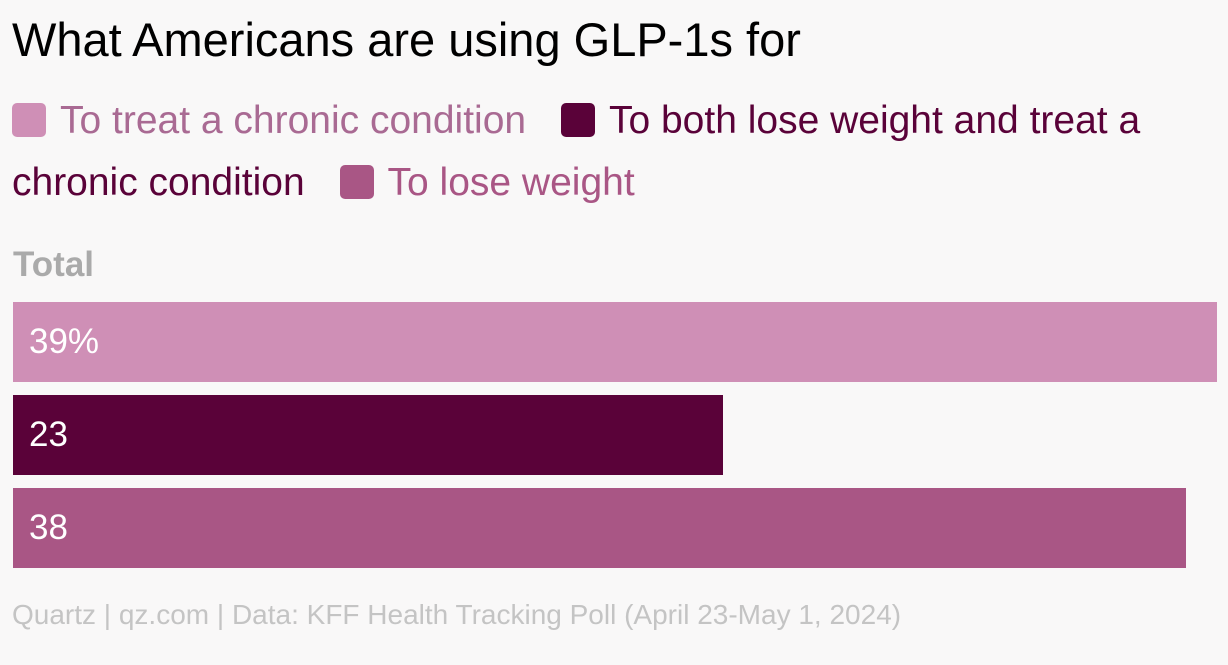 The image size is (1228, 665). I want to click on bar-value-both: 23, so click(48, 434).